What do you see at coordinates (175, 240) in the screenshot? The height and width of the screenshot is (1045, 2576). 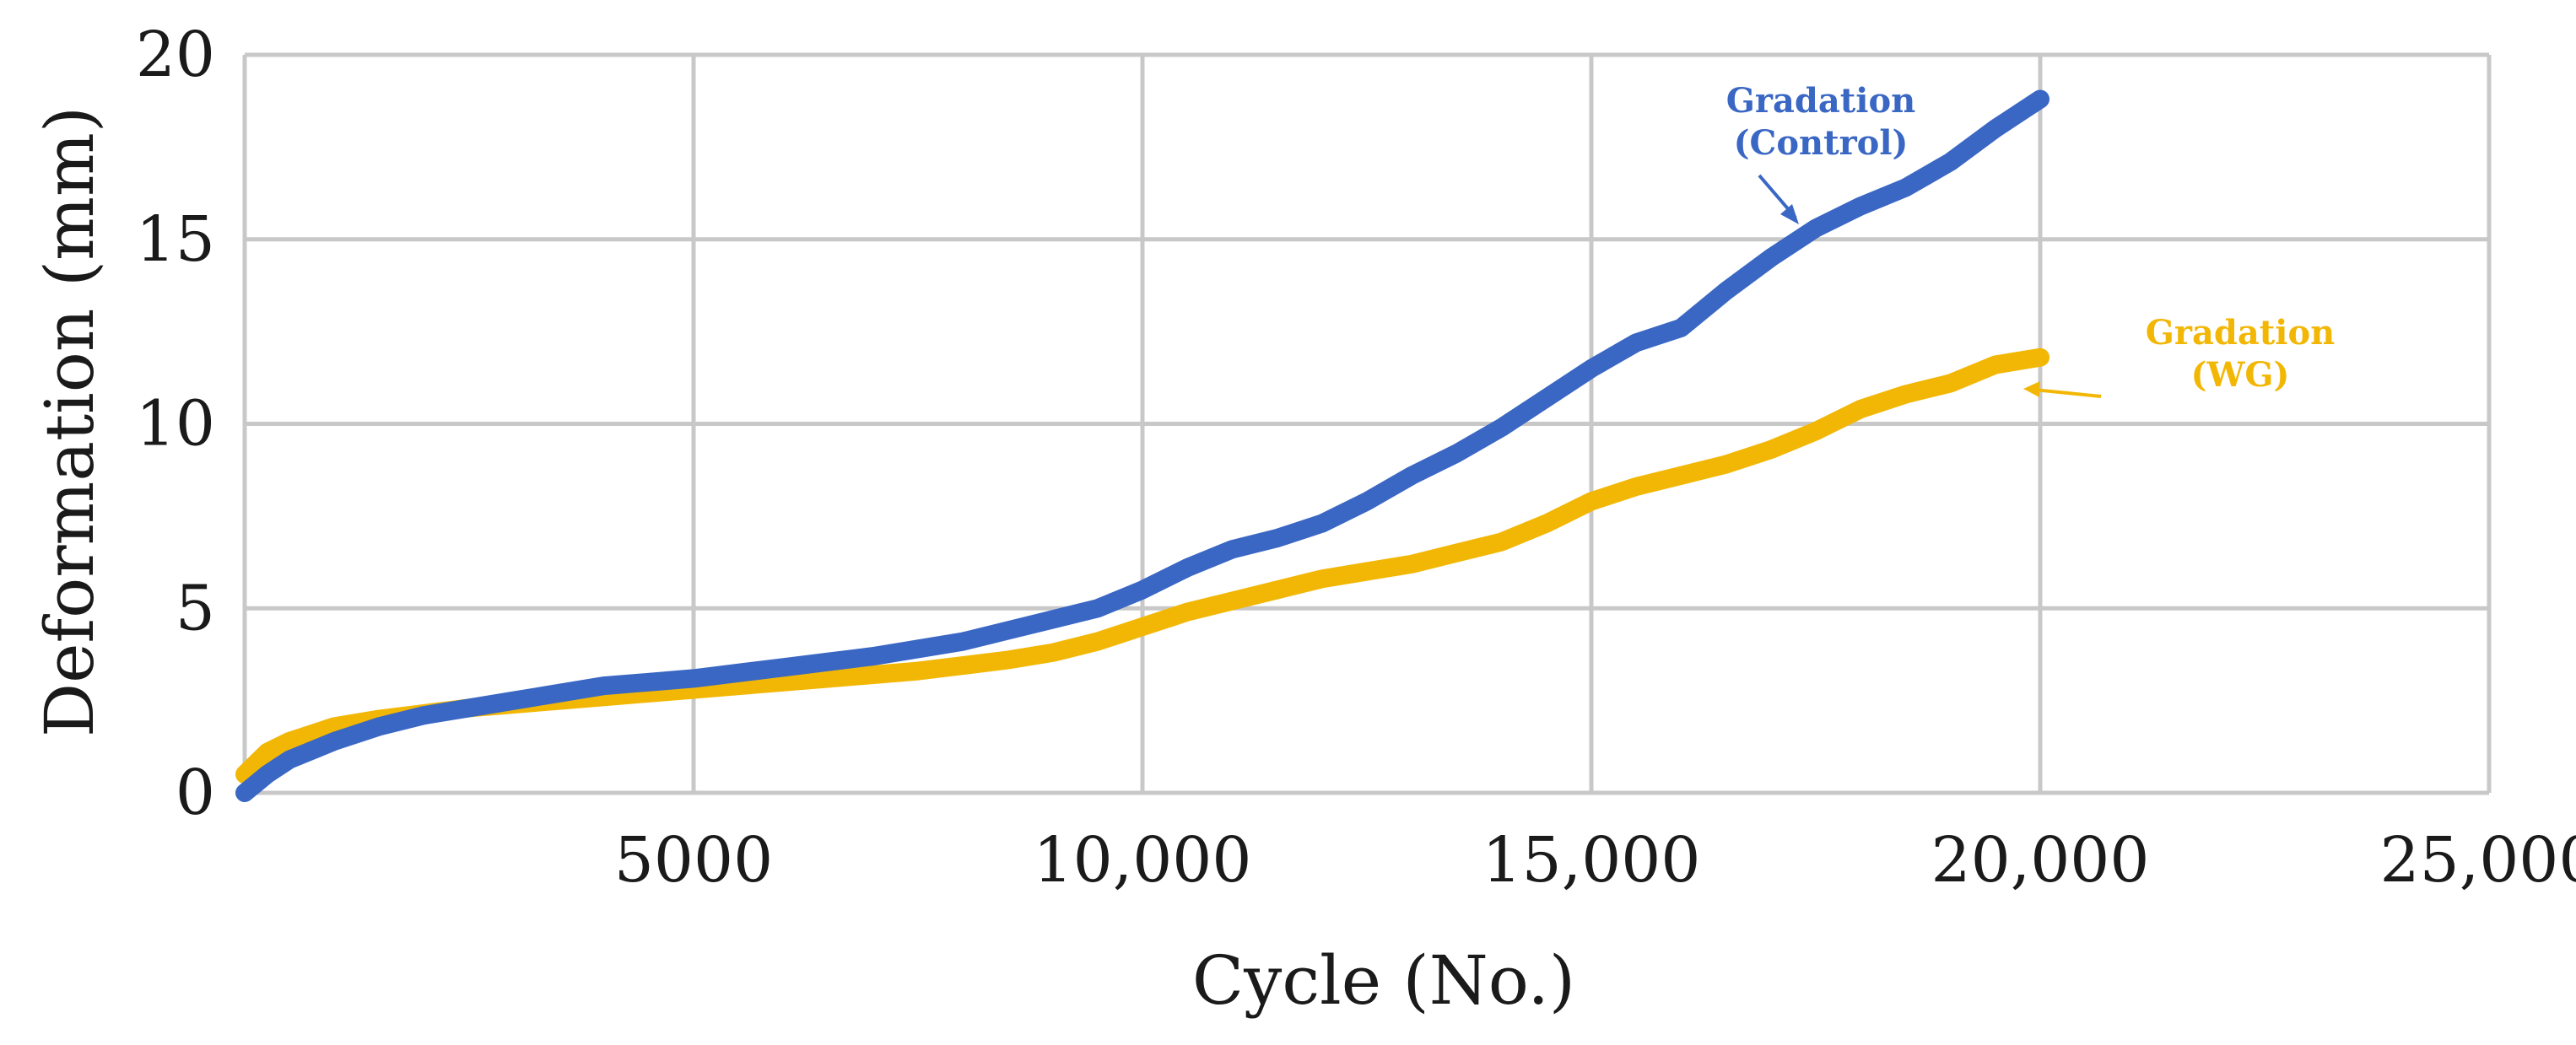 I see `y-tick-label-3: 15` at bounding box center [175, 240].